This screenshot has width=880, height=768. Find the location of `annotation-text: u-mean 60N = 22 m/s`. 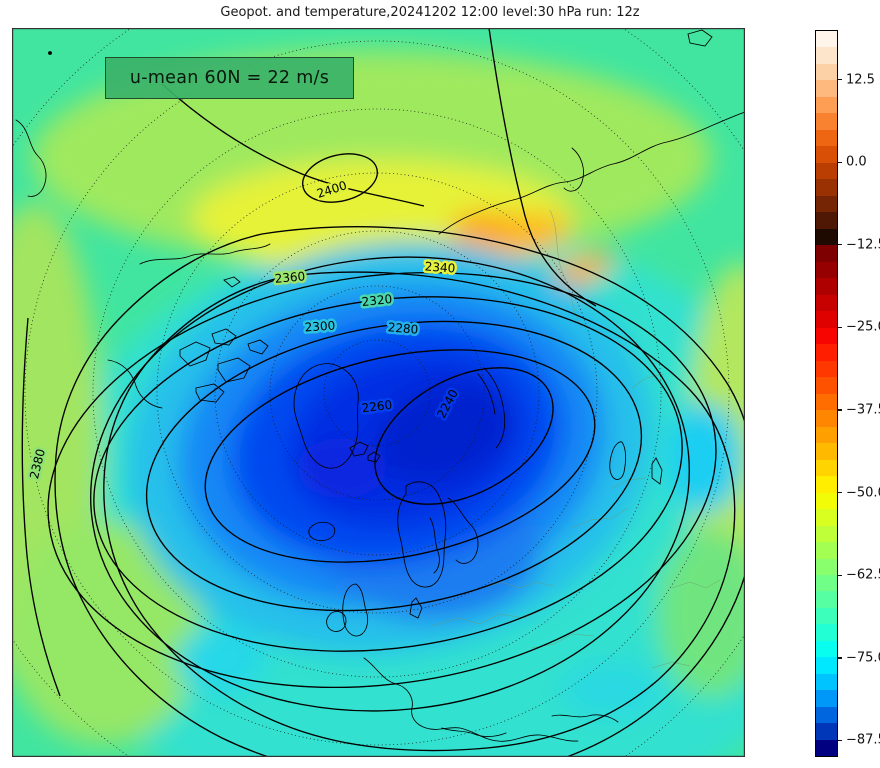

annotation-text: u-mean 60N = 22 m/s is located at coordinates (229, 78).